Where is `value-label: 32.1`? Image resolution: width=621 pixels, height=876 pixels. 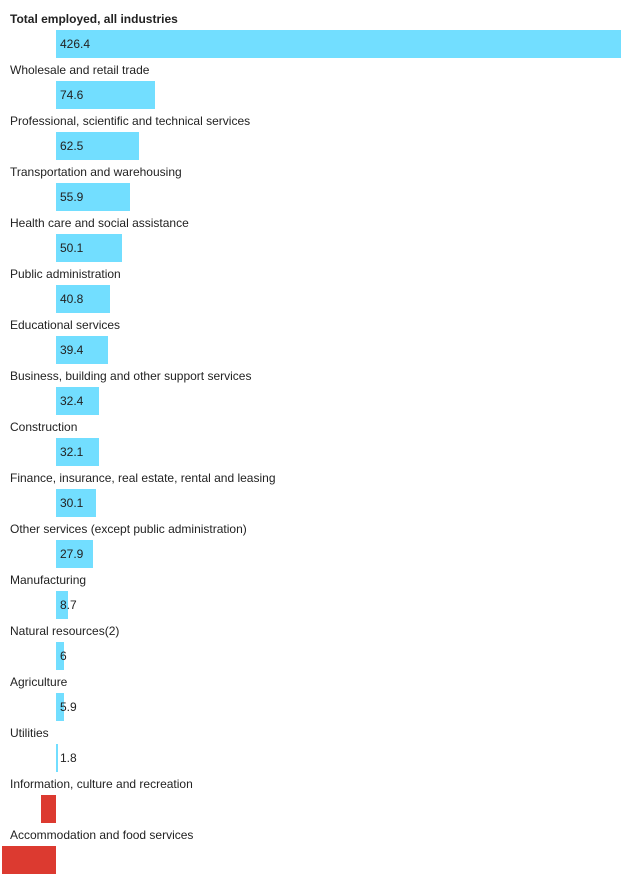 value-label: 32.1 is located at coordinates (72, 452).